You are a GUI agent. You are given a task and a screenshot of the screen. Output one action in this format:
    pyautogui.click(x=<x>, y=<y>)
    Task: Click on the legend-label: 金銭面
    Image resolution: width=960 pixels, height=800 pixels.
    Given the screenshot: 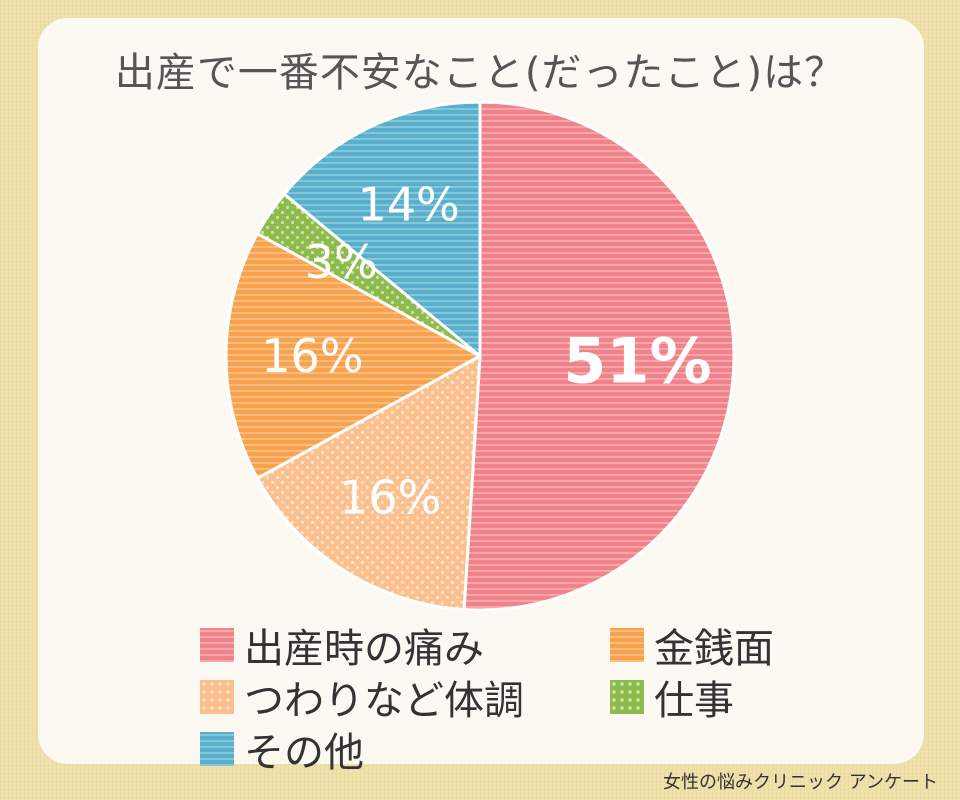 What is the action you would take?
    pyautogui.click(x=714, y=649)
    